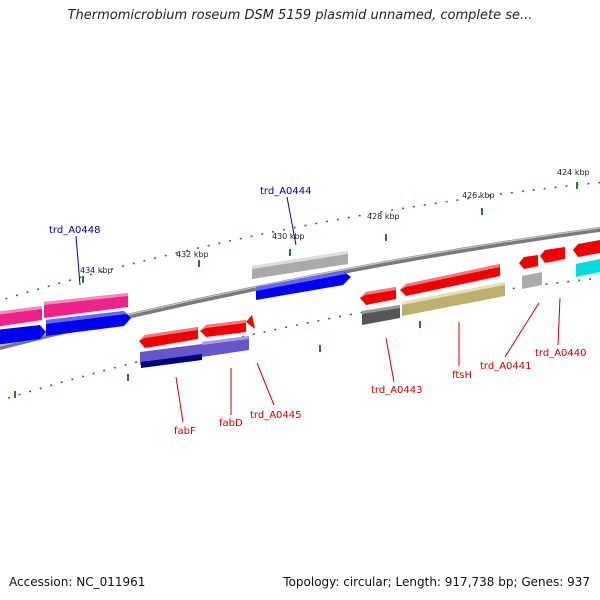 This screenshot has width=600, height=600. Describe the element at coordinates (397, 390) in the screenshot. I see `gene-label-trd_A0443: trd_A0443` at that location.